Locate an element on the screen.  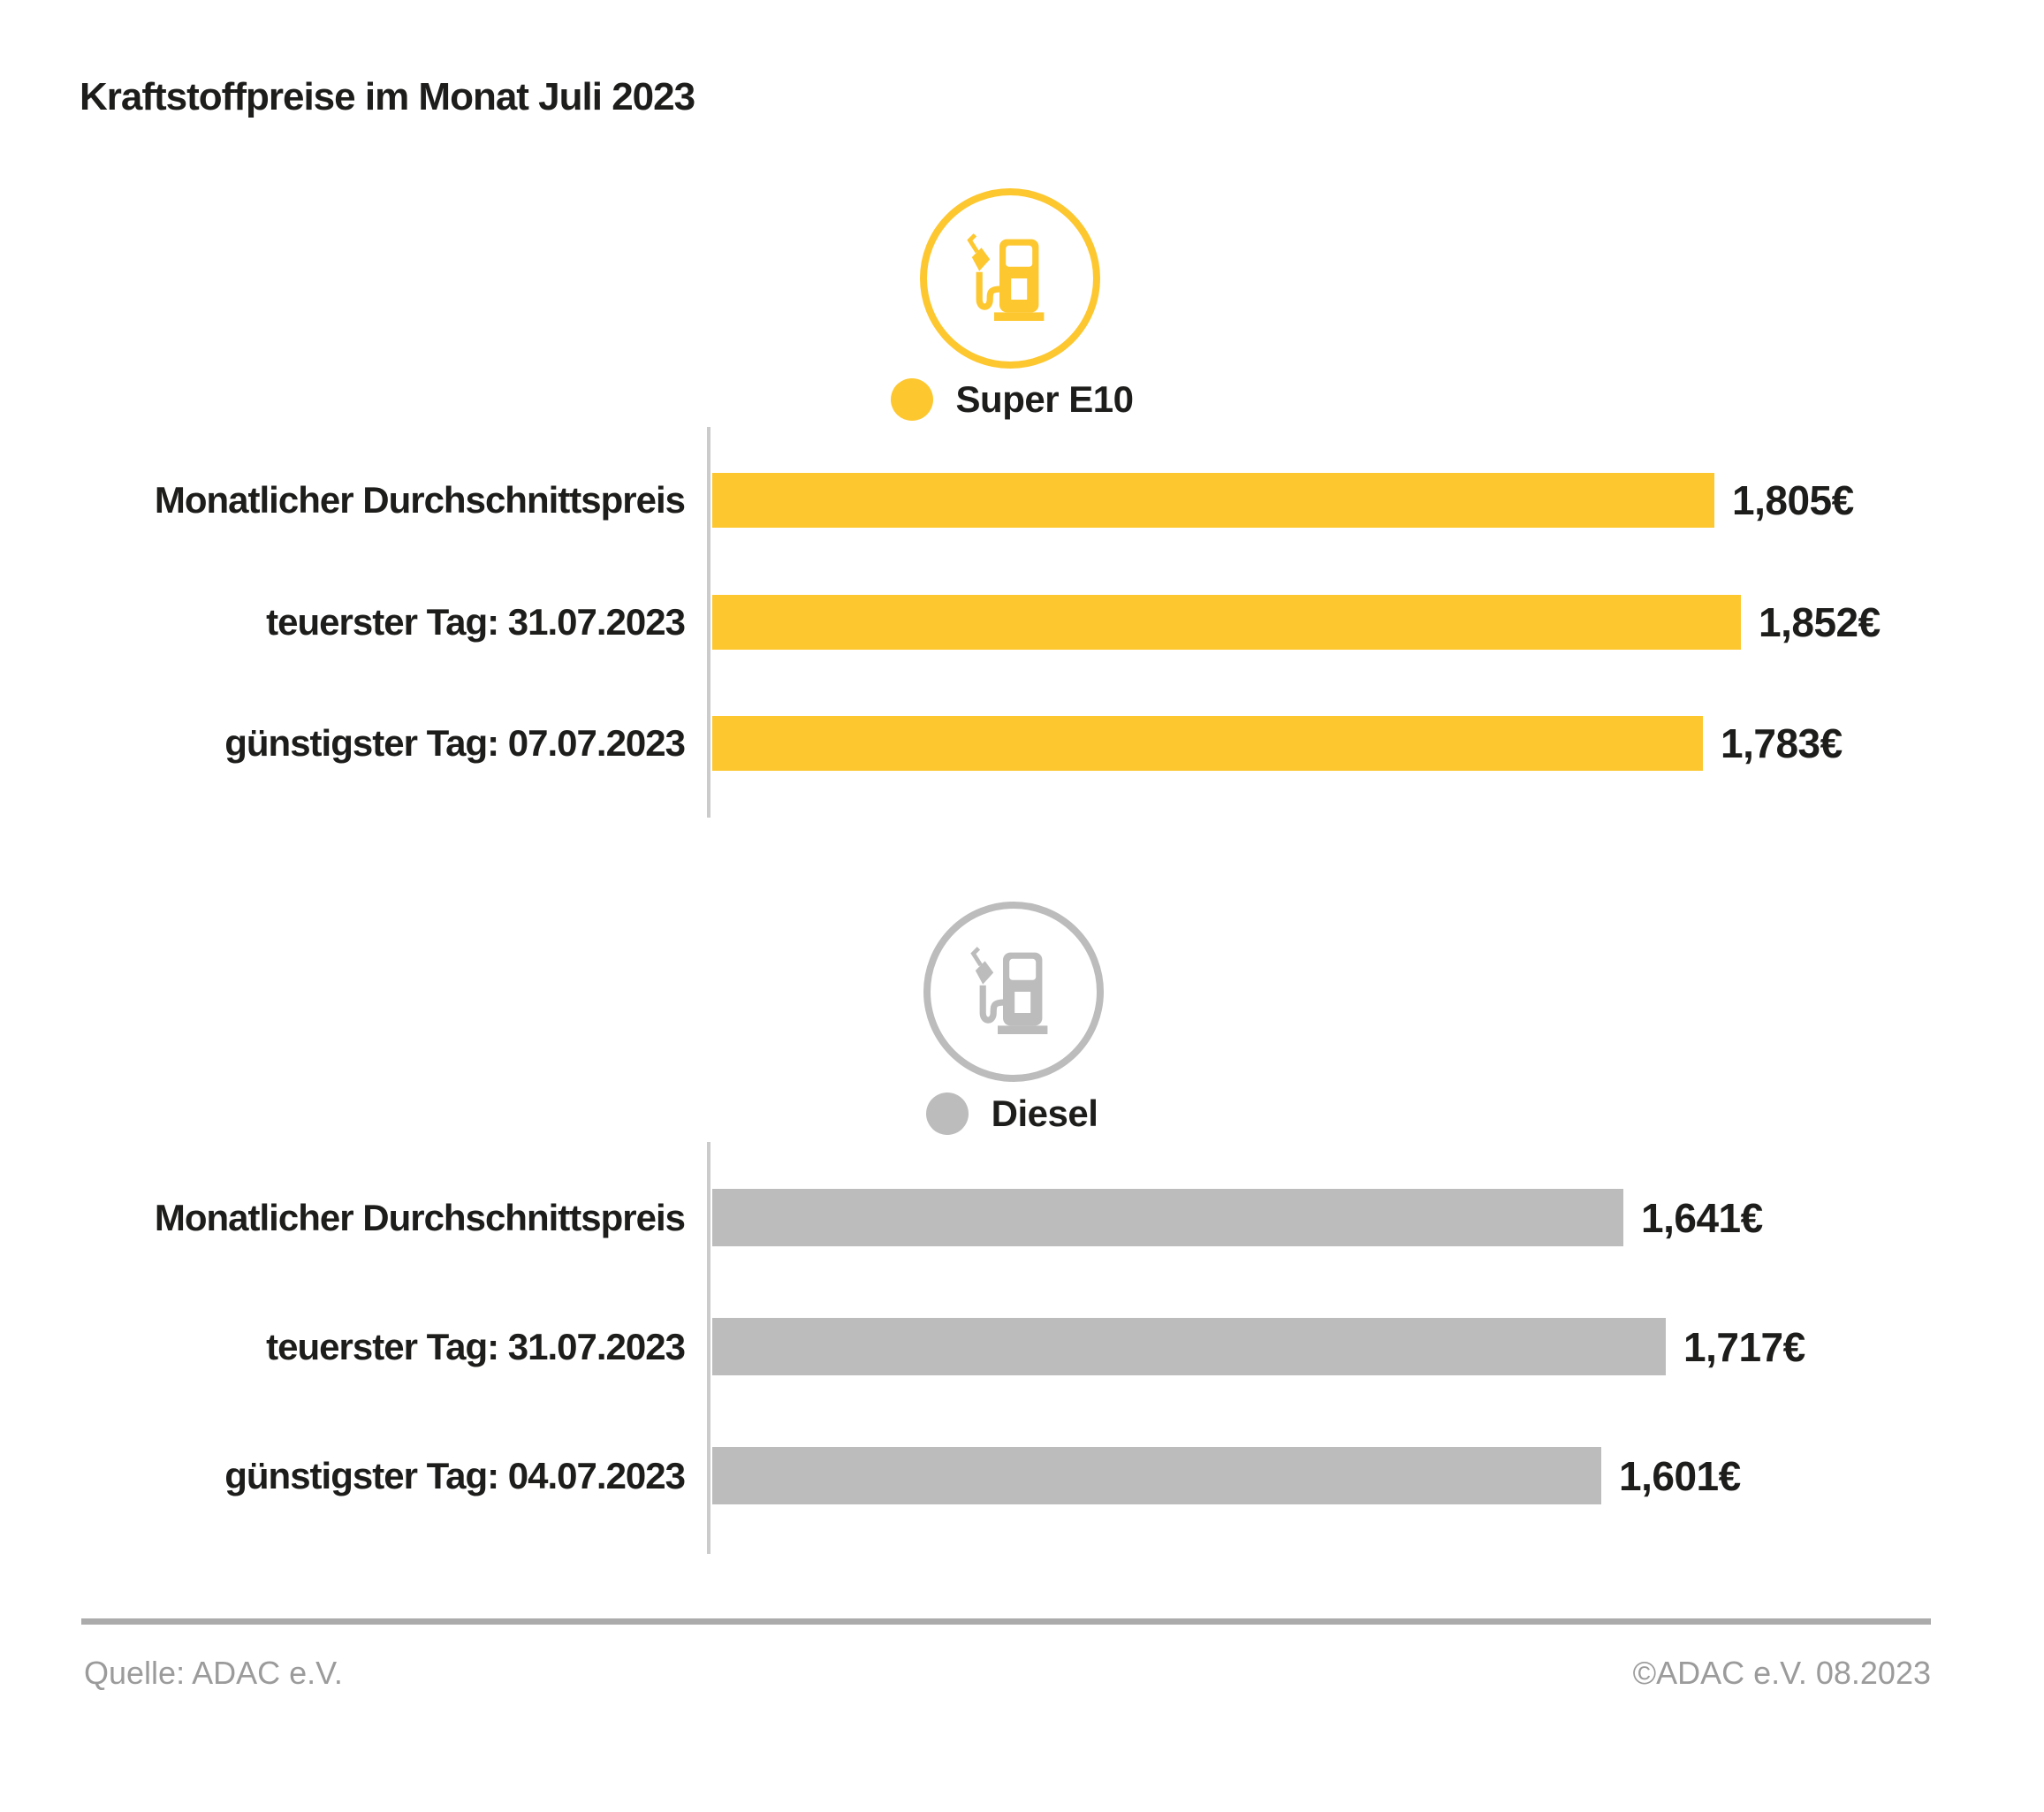
bar-row: Monatlicher Durchschnittspreis 1,805€ is located at coordinates (1022, 500).